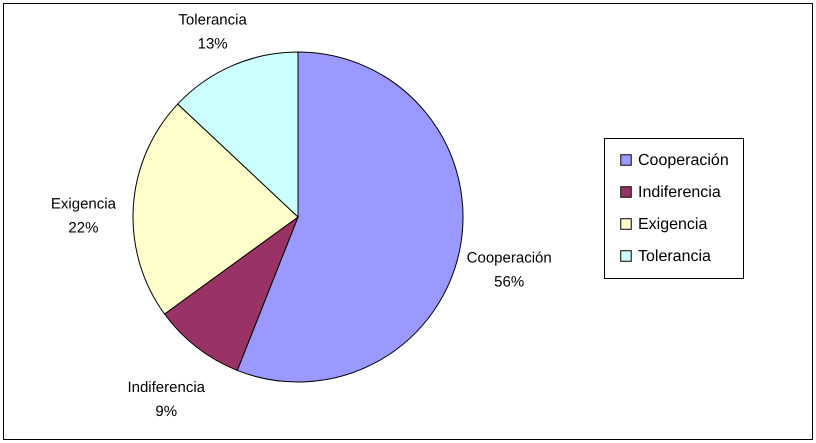 The height and width of the screenshot is (443, 816). Describe the element at coordinates (83, 228) in the screenshot. I see `data-label: 22%` at that location.